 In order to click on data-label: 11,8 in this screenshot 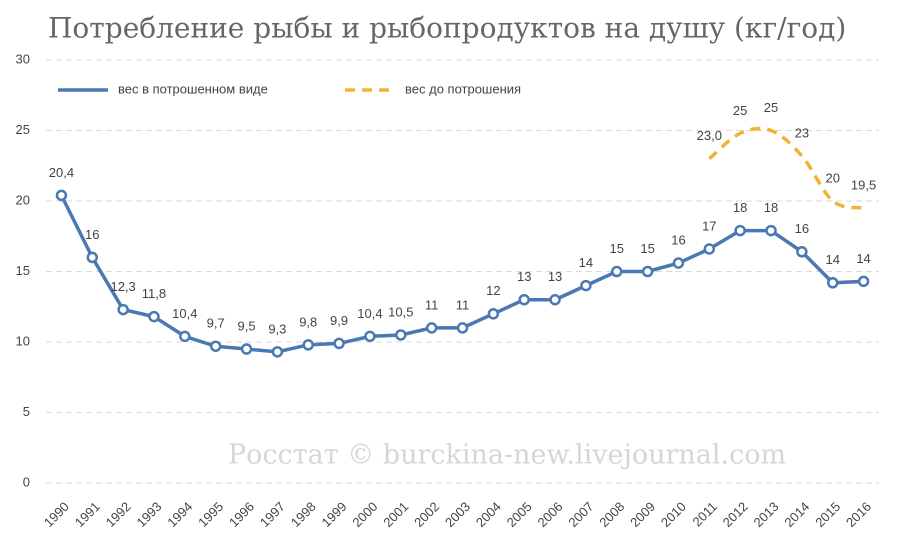, I will do `click(154, 293)`.